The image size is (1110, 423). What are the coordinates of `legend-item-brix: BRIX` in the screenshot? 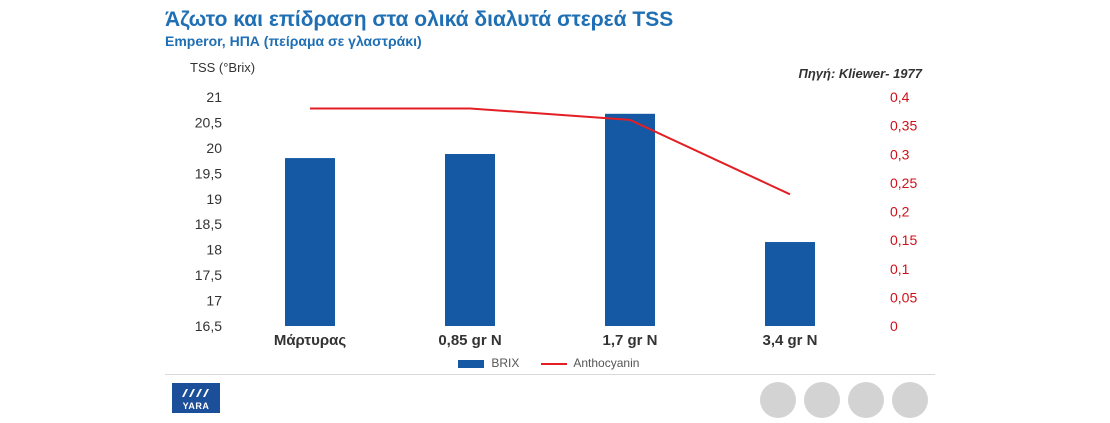 It's located at (488, 363).